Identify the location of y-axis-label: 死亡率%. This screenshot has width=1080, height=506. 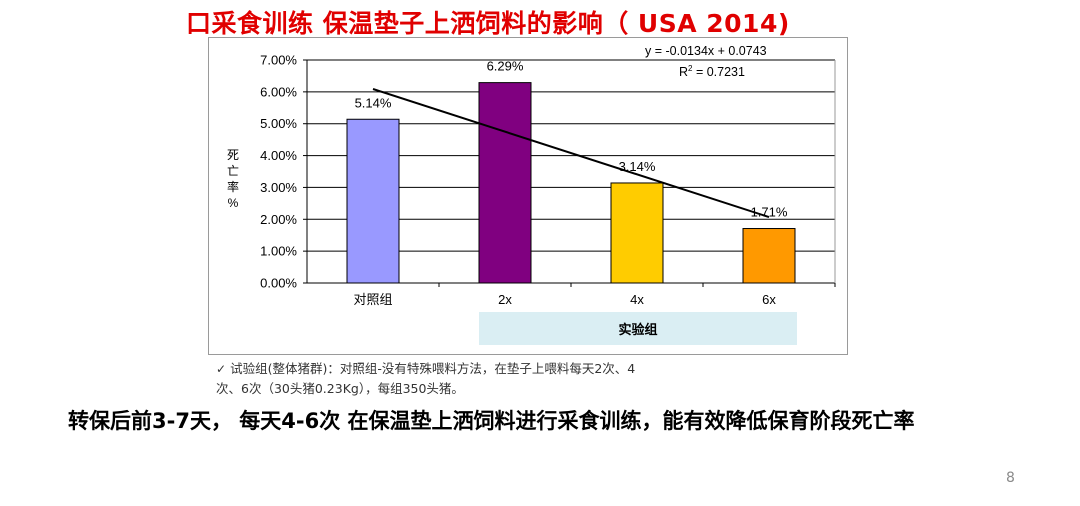
(233, 179).